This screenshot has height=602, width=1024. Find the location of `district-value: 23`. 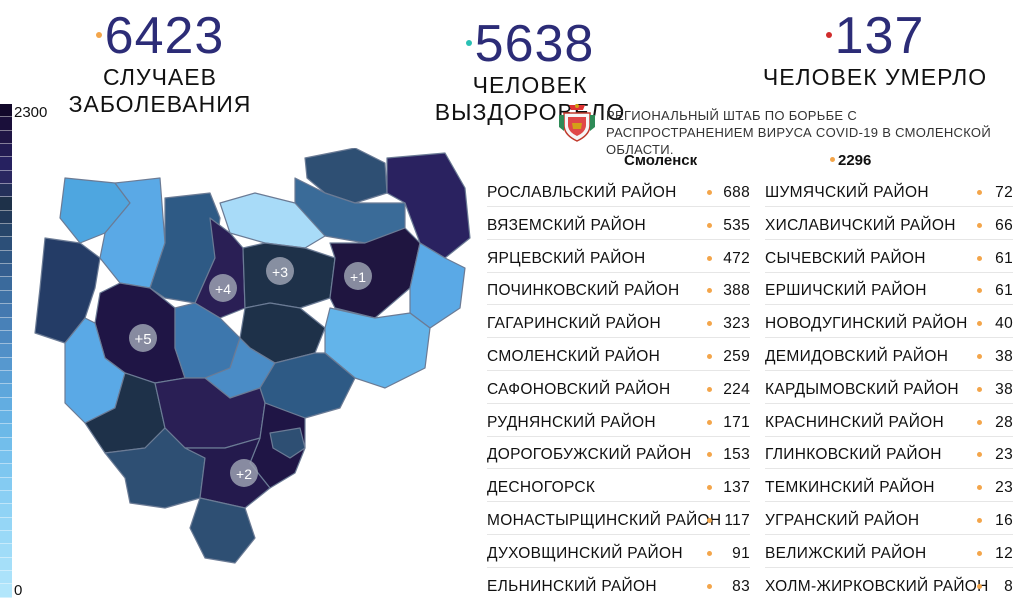

district-value: 23 is located at coordinates (1004, 455).